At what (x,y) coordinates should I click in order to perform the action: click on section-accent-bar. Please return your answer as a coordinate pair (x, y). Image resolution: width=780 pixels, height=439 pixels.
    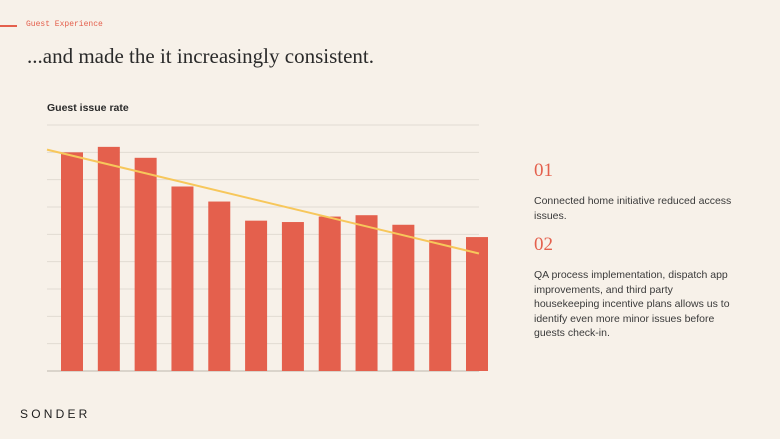
    Looking at the image, I should click on (8, 26).